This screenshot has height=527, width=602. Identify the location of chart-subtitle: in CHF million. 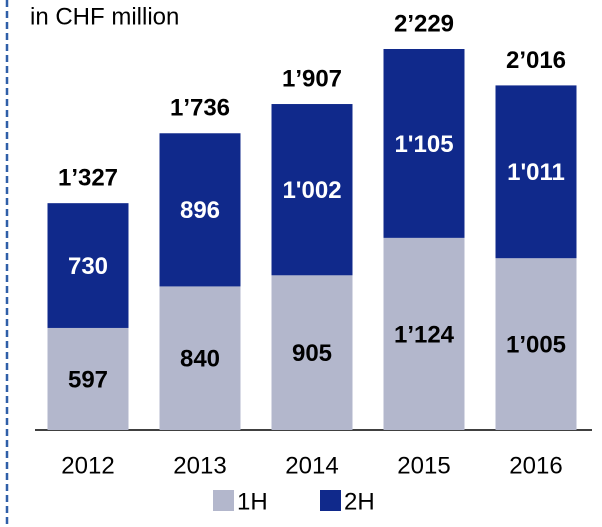
(104, 16).